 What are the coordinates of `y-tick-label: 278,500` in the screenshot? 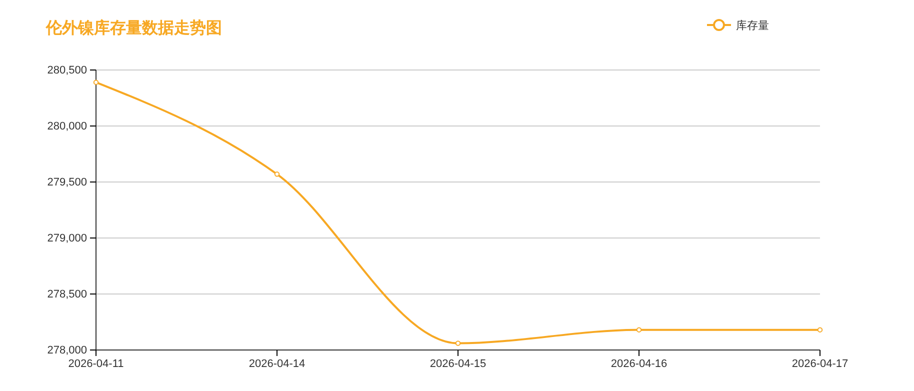 It's located at (67, 294).